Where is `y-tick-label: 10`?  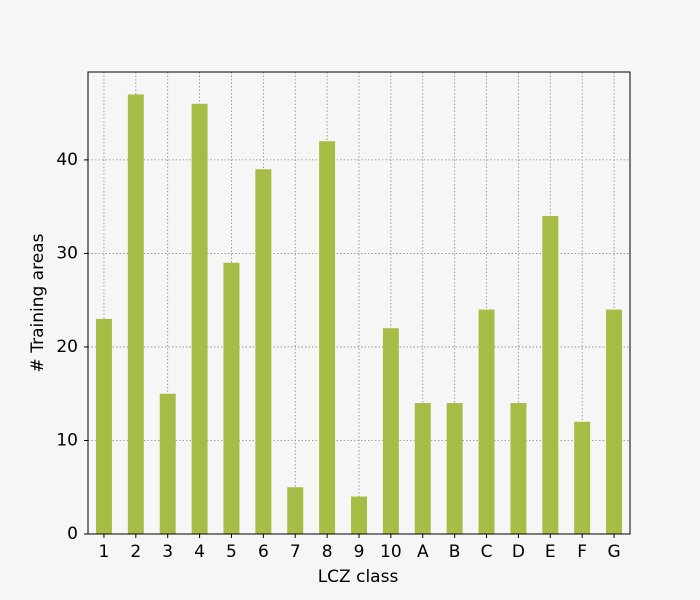
y-tick-label: 10 is located at coordinates (67, 440).